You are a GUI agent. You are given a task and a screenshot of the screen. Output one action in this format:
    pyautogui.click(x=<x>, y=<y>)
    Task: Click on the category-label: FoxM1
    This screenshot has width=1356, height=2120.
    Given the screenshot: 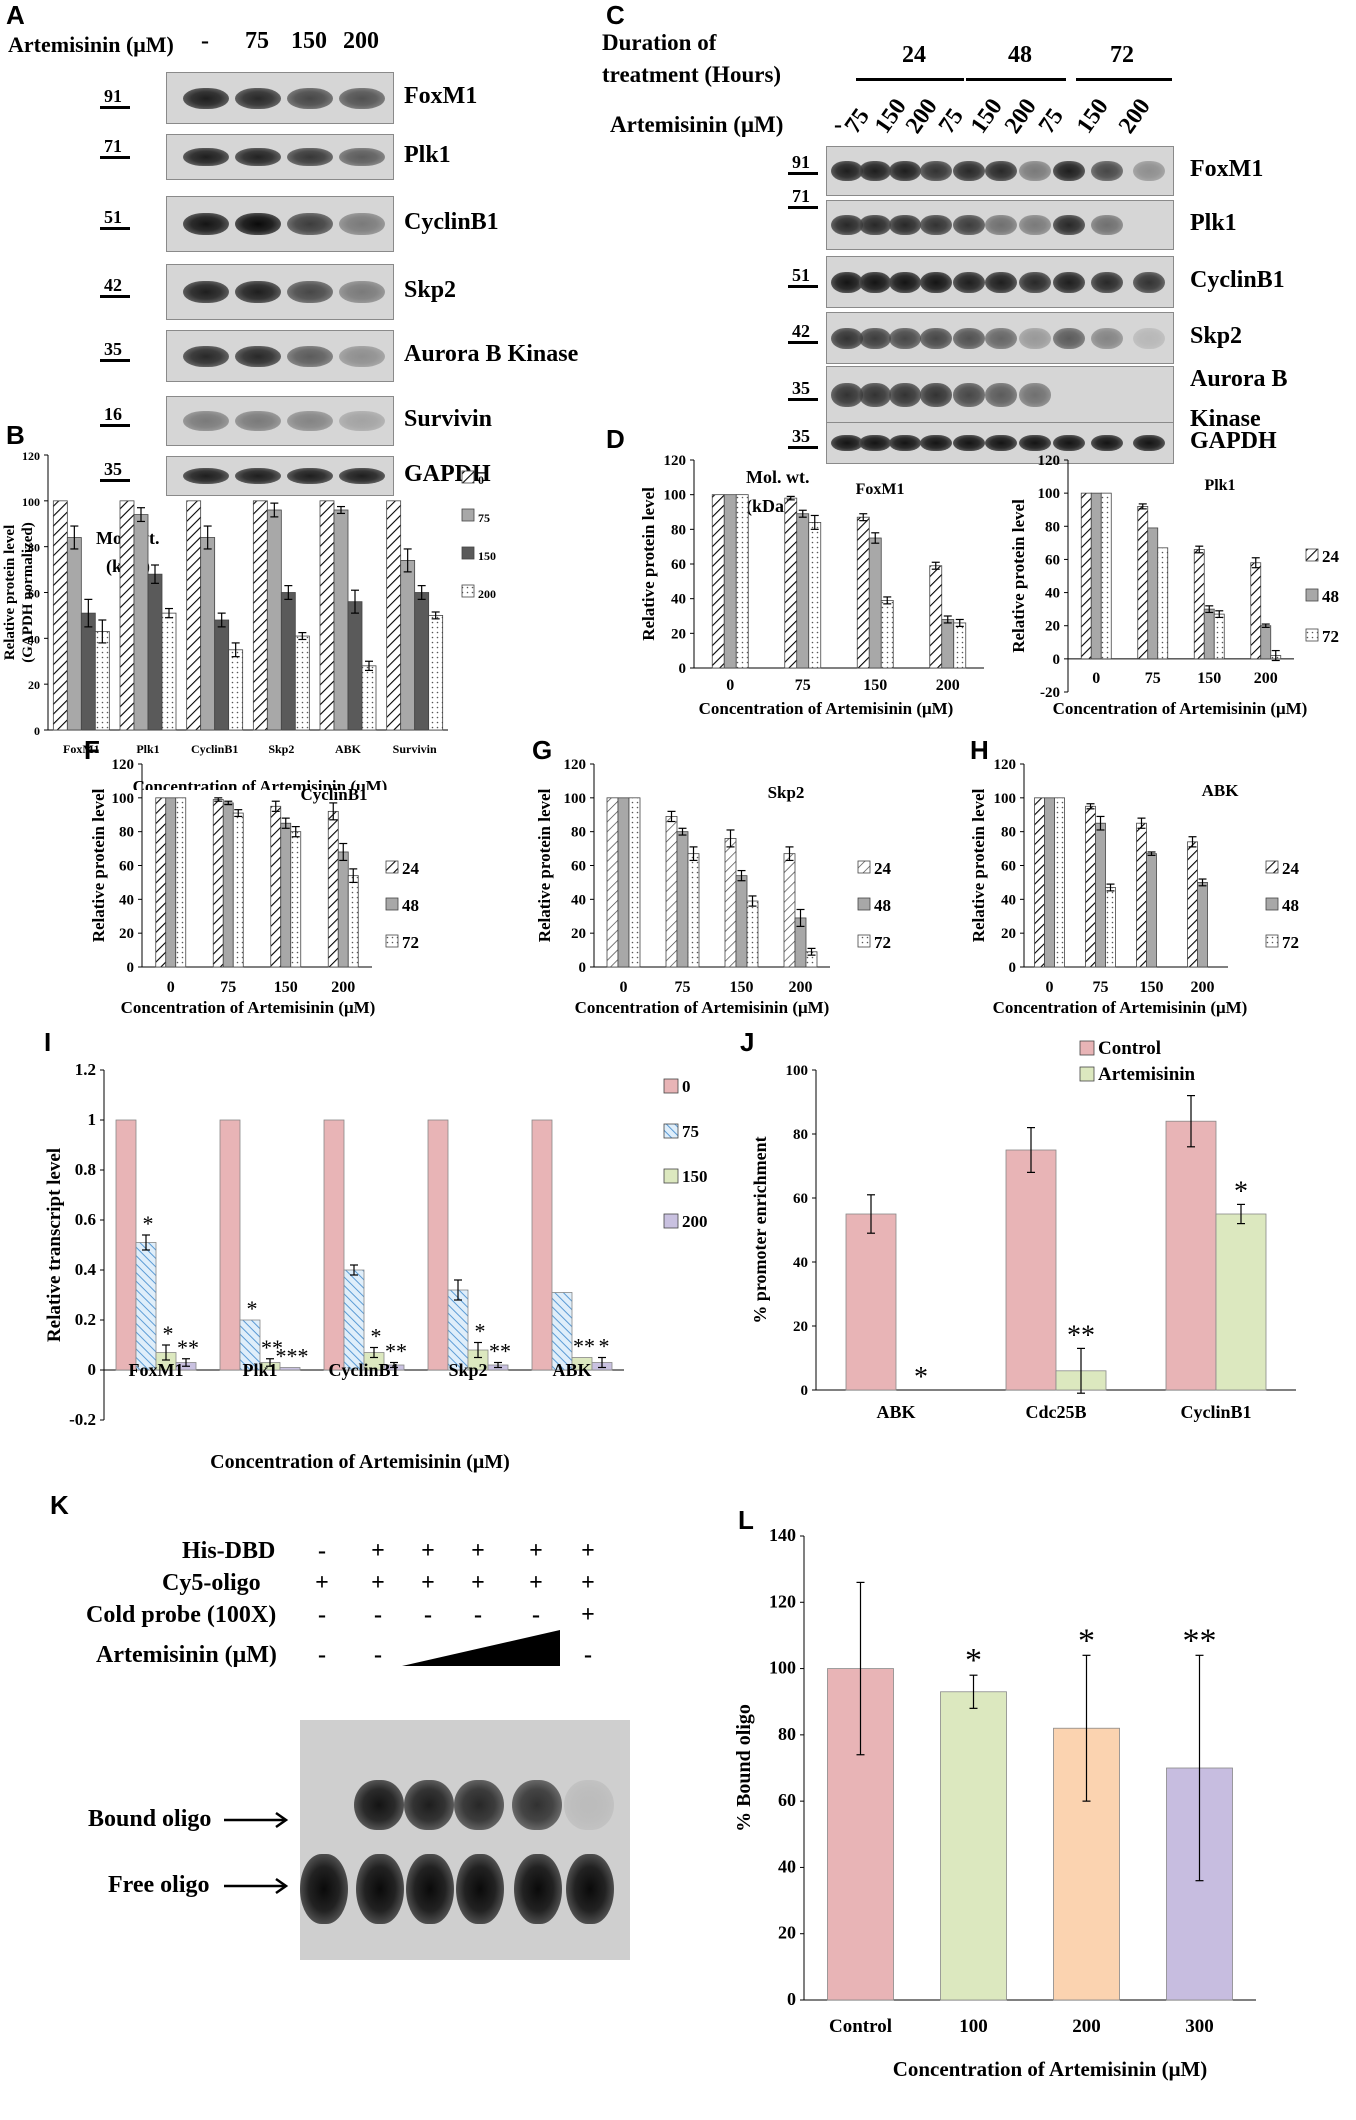 What is the action you would take?
    pyautogui.click(x=156, y=1370)
    